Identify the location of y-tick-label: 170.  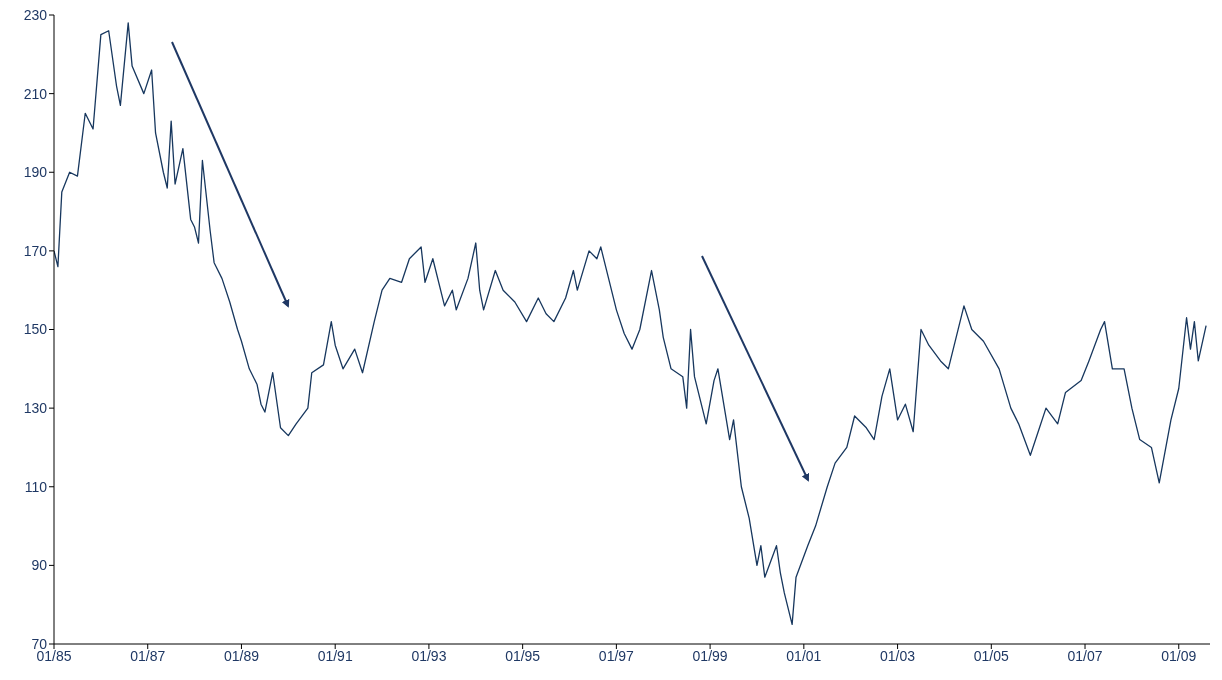
(35, 250).